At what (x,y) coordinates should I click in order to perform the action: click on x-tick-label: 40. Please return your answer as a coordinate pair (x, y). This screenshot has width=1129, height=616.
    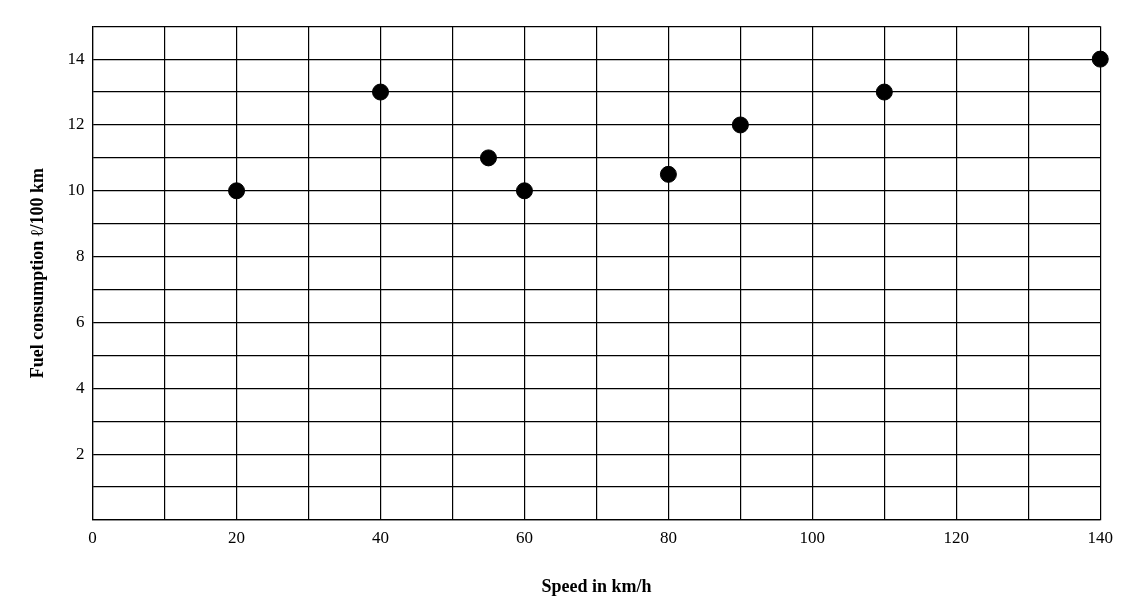
    Looking at the image, I should click on (380, 537).